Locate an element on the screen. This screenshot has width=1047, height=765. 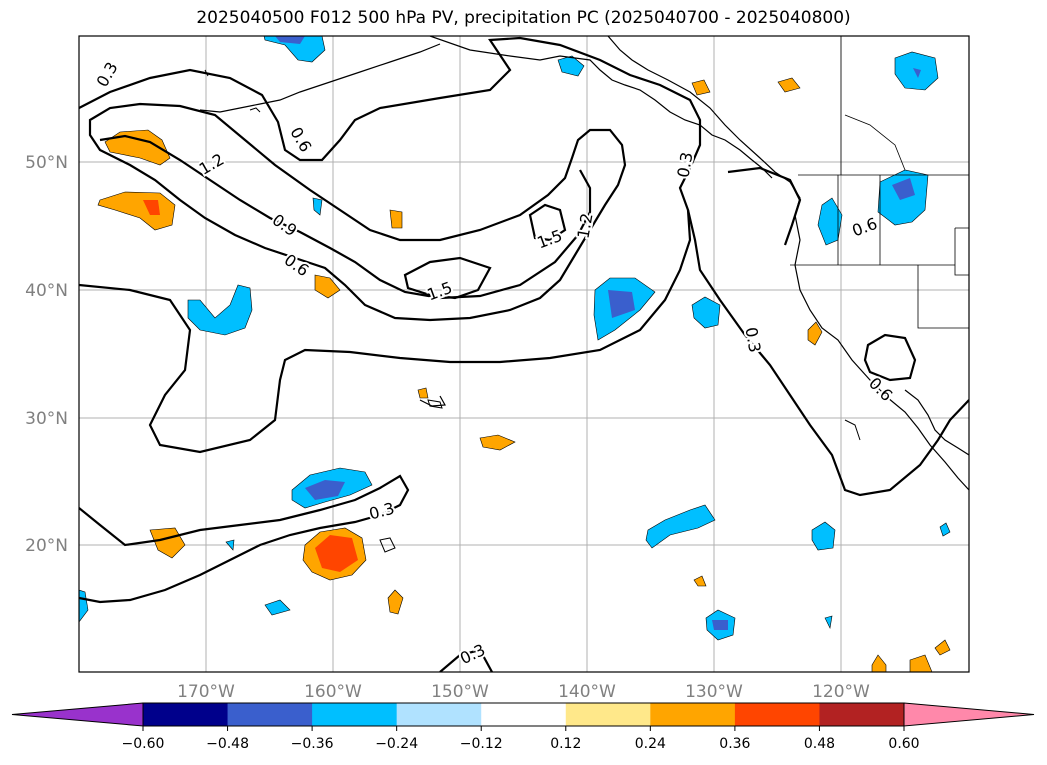
colorbar-extend-low is located at coordinates (77, 714).